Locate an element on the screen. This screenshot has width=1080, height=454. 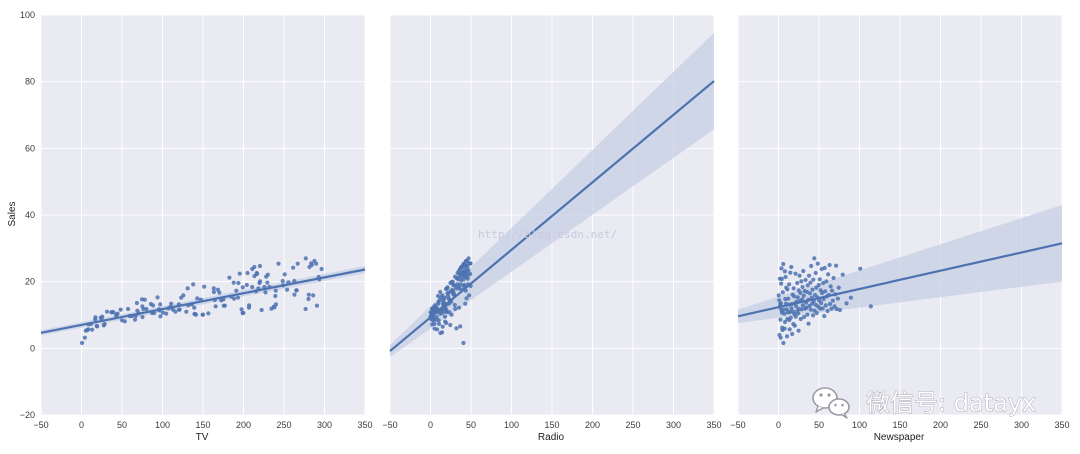
y-tick-label: 0 is located at coordinates (32, 348).